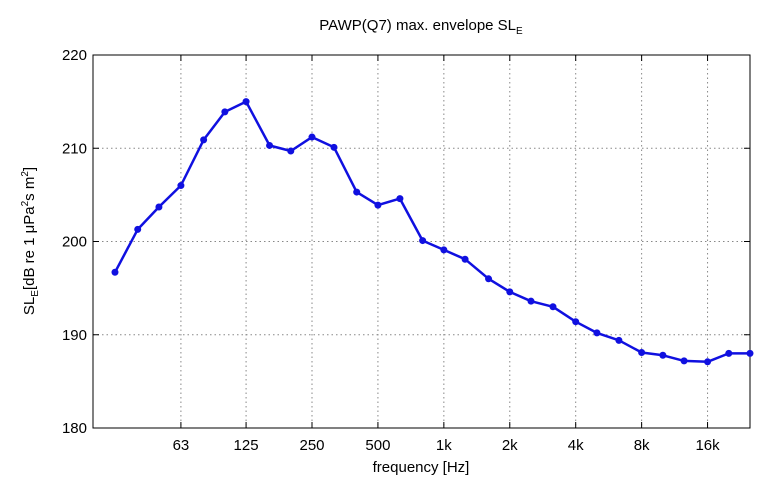 Image resolution: width=761 pixels, height=480 pixels. What do you see at coordinates (417, 25) in the screenshot?
I see `chart-title-main: PAWP(Q7) max. envelope SL` at bounding box center [417, 25].